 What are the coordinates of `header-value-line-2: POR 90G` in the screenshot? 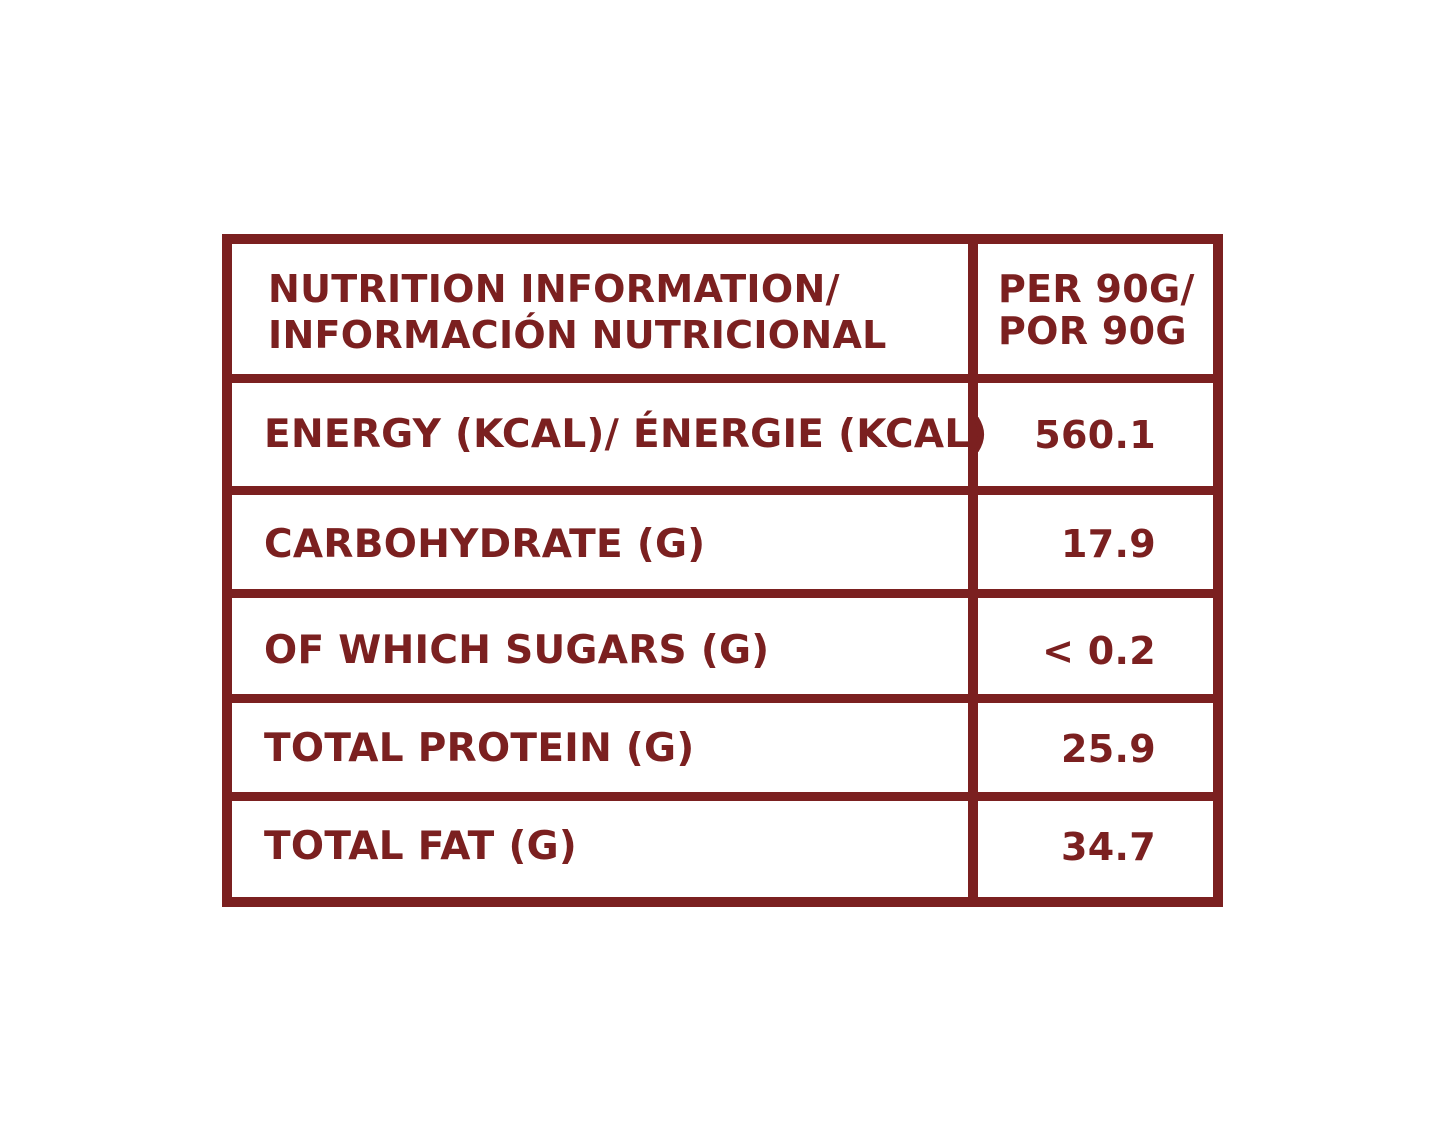 It's located at (1092, 331).